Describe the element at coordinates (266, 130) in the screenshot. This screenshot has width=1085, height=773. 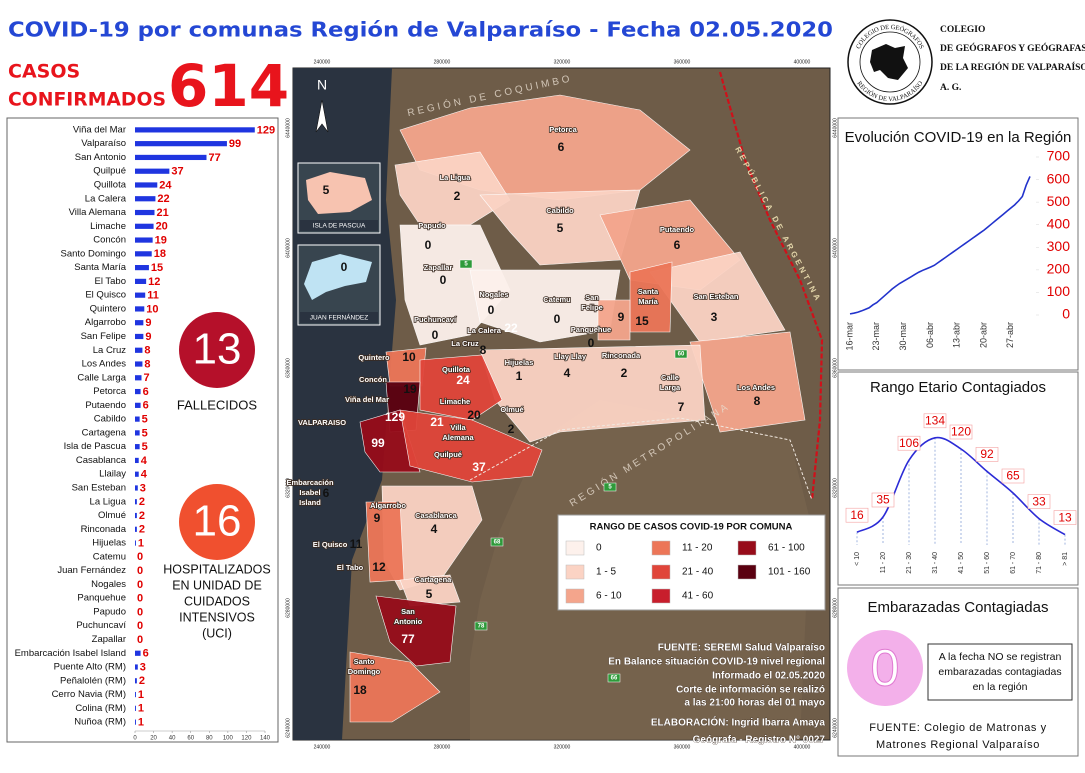
I see `value-label: 129` at that location.